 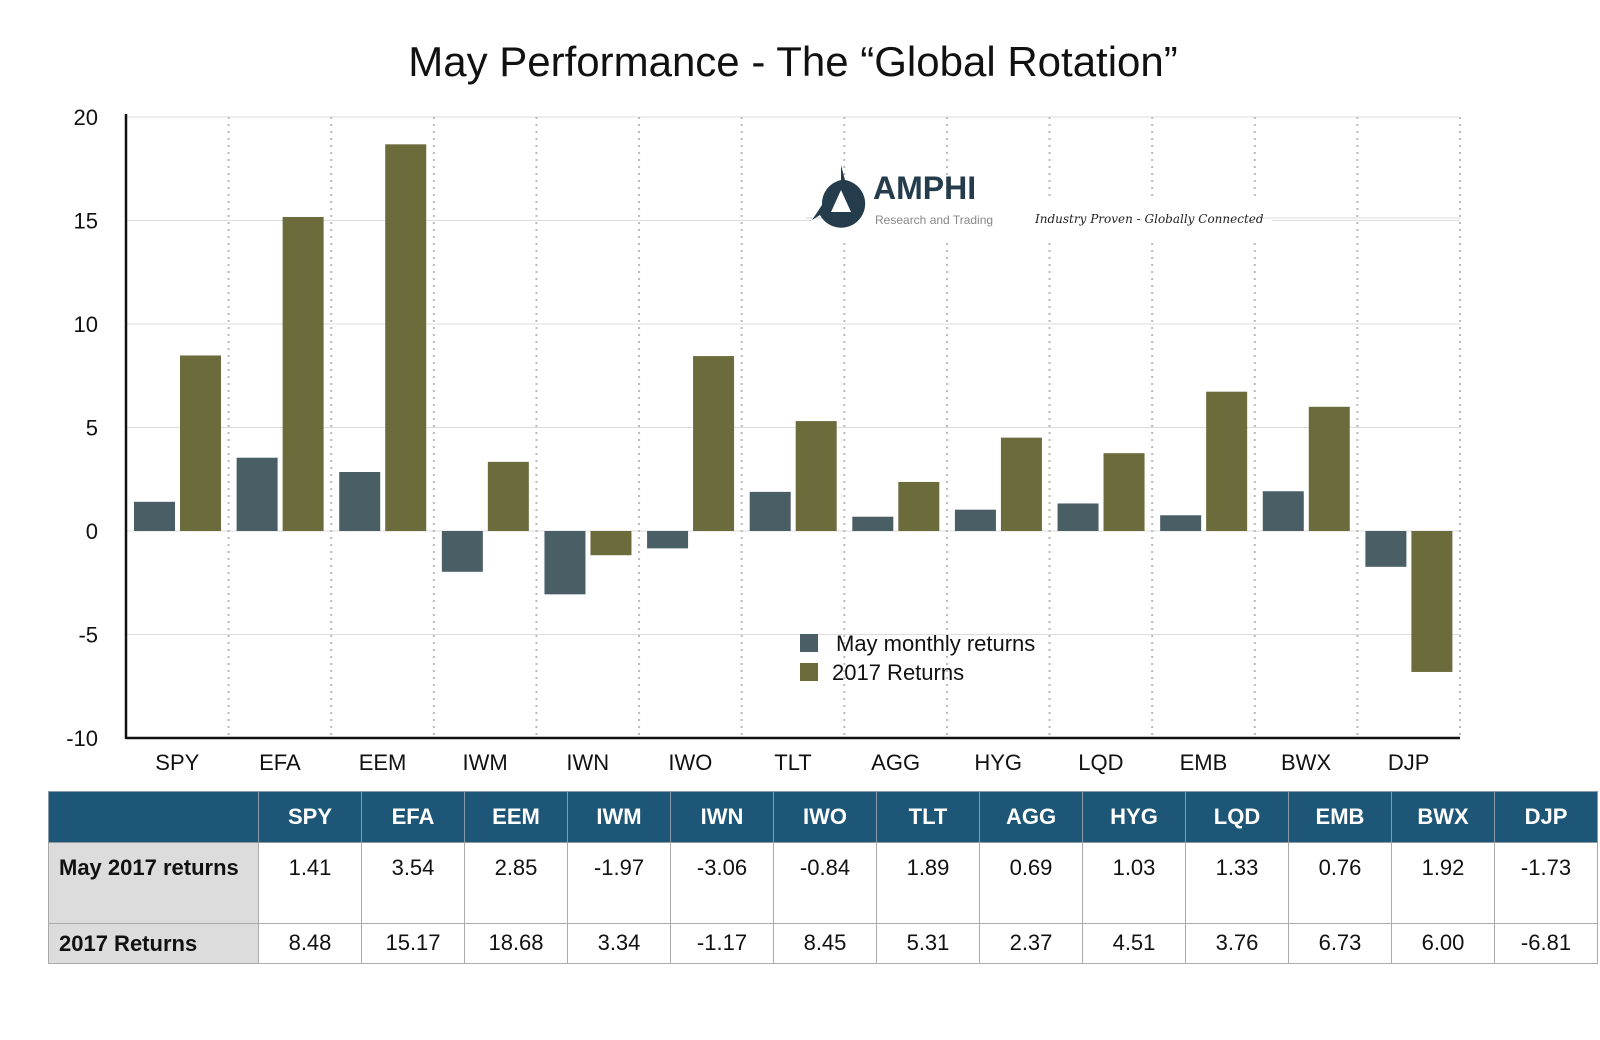 I want to click on table-header-spy: SPY, so click(x=310, y=817).